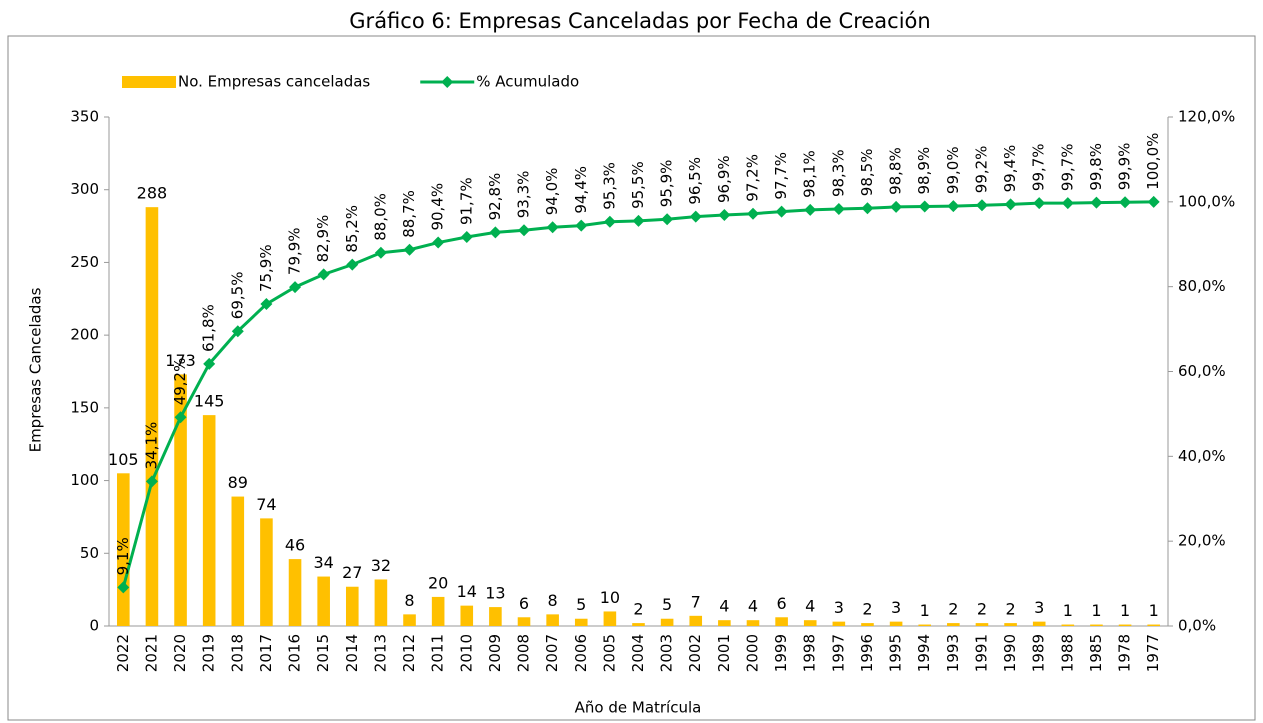 This screenshot has width=1263, height=723. Describe the element at coordinates (695, 653) in the screenshot. I see `x-tick-label: 2002` at that location.